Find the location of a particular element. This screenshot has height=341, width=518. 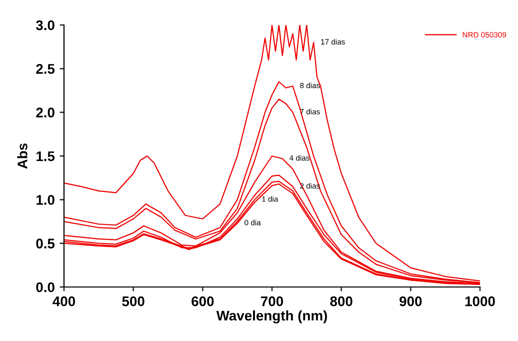

y-tick-label: 3.0 is located at coordinates (45, 25).